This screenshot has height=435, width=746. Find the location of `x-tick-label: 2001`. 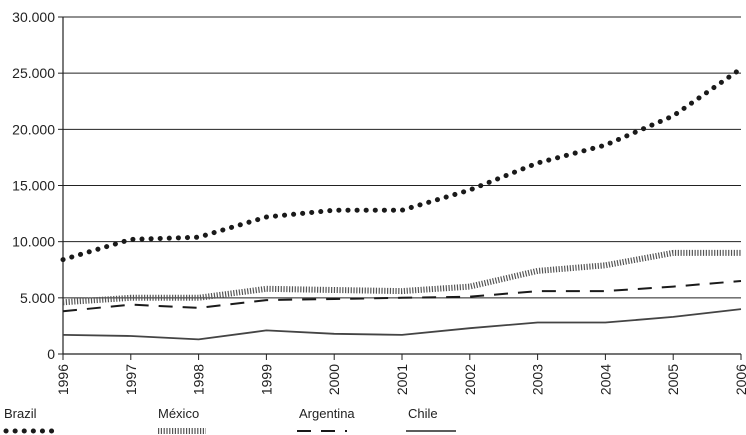

x-tick-label: 2001 is located at coordinates (402, 379).